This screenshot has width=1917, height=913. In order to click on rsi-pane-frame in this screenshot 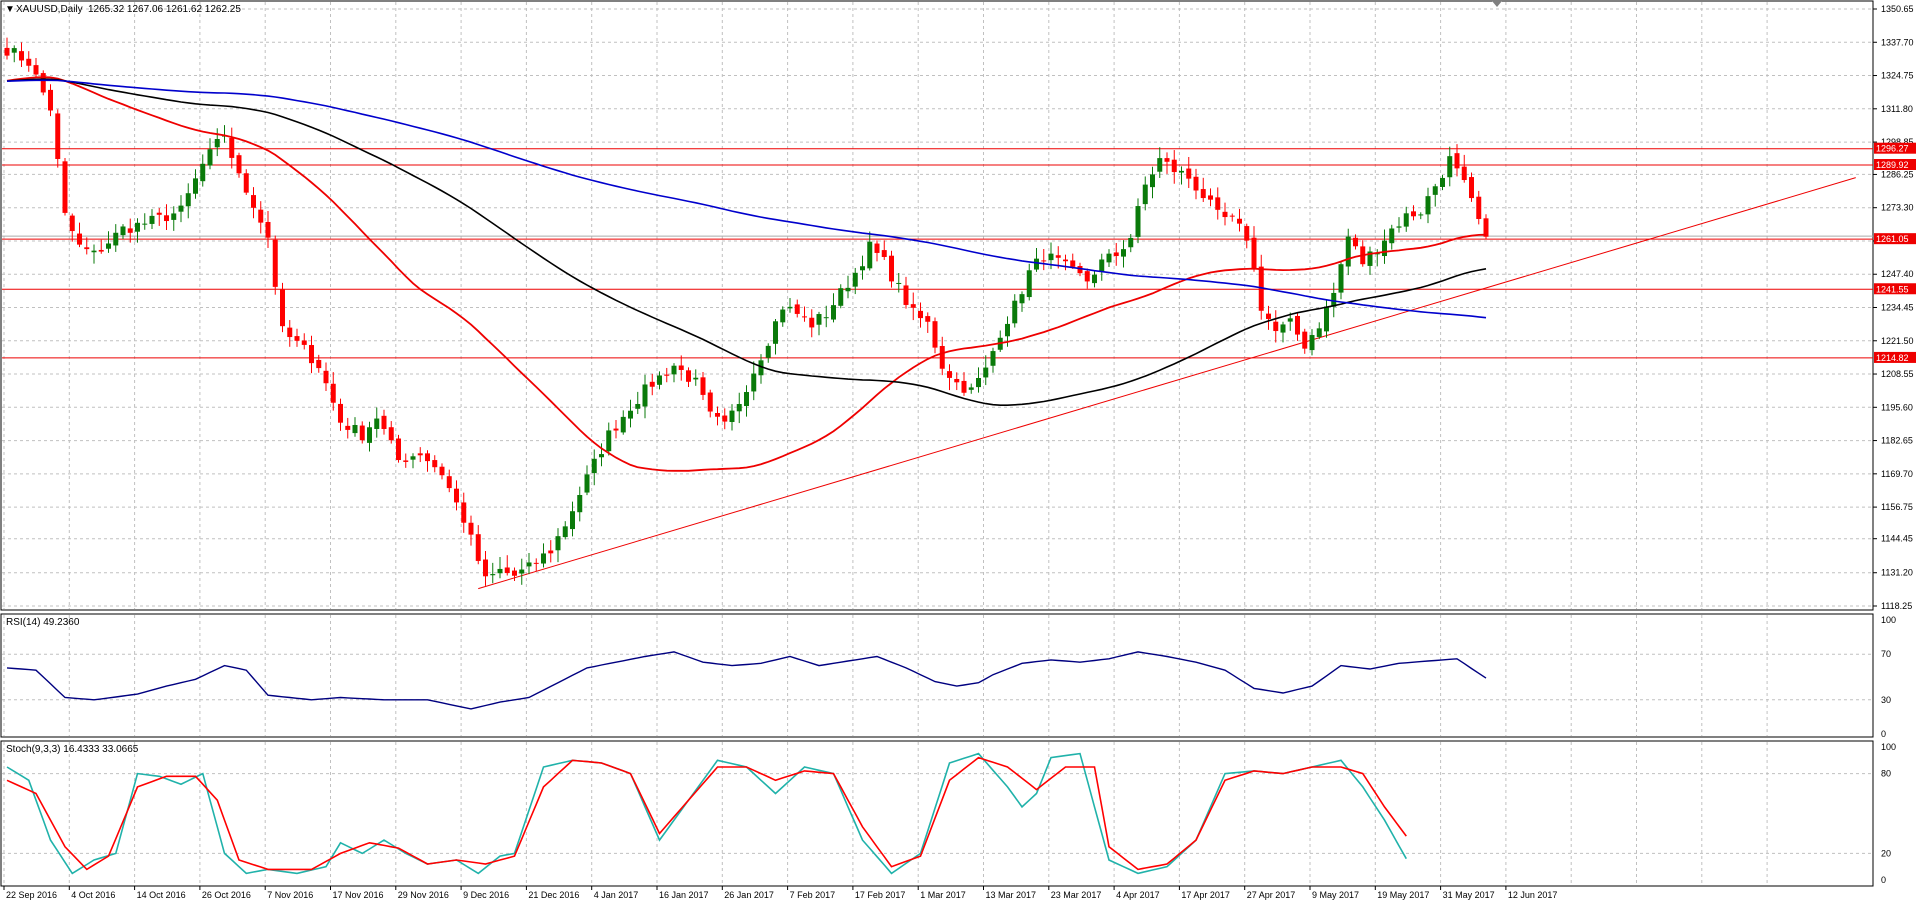, I will do `click(937, 675)`.